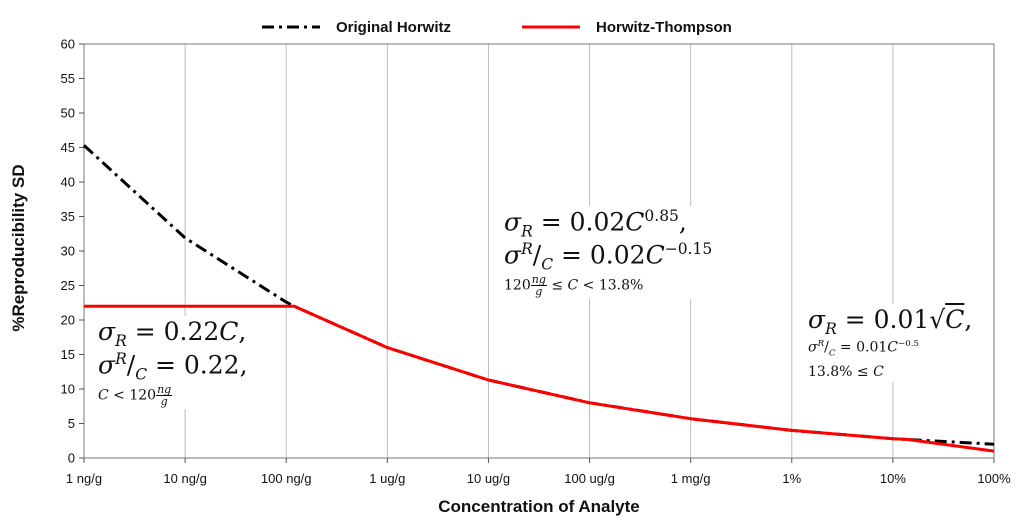 This screenshot has height=524, width=1024. I want to click on x-tick-label: 1%, so click(791, 478).